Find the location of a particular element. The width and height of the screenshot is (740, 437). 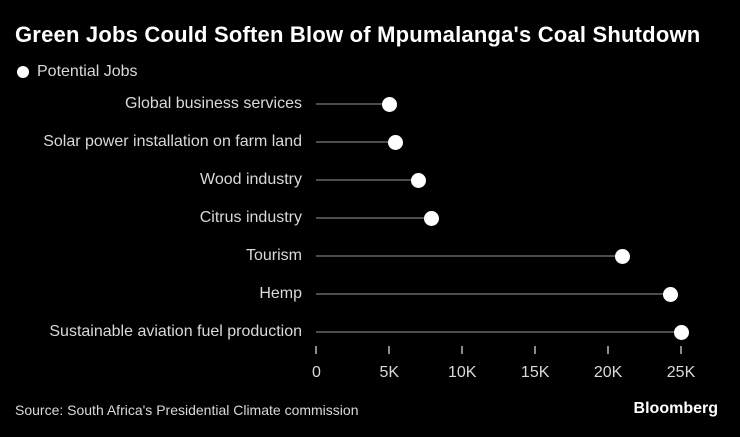

category-label: Hemp is located at coordinates (280, 293).